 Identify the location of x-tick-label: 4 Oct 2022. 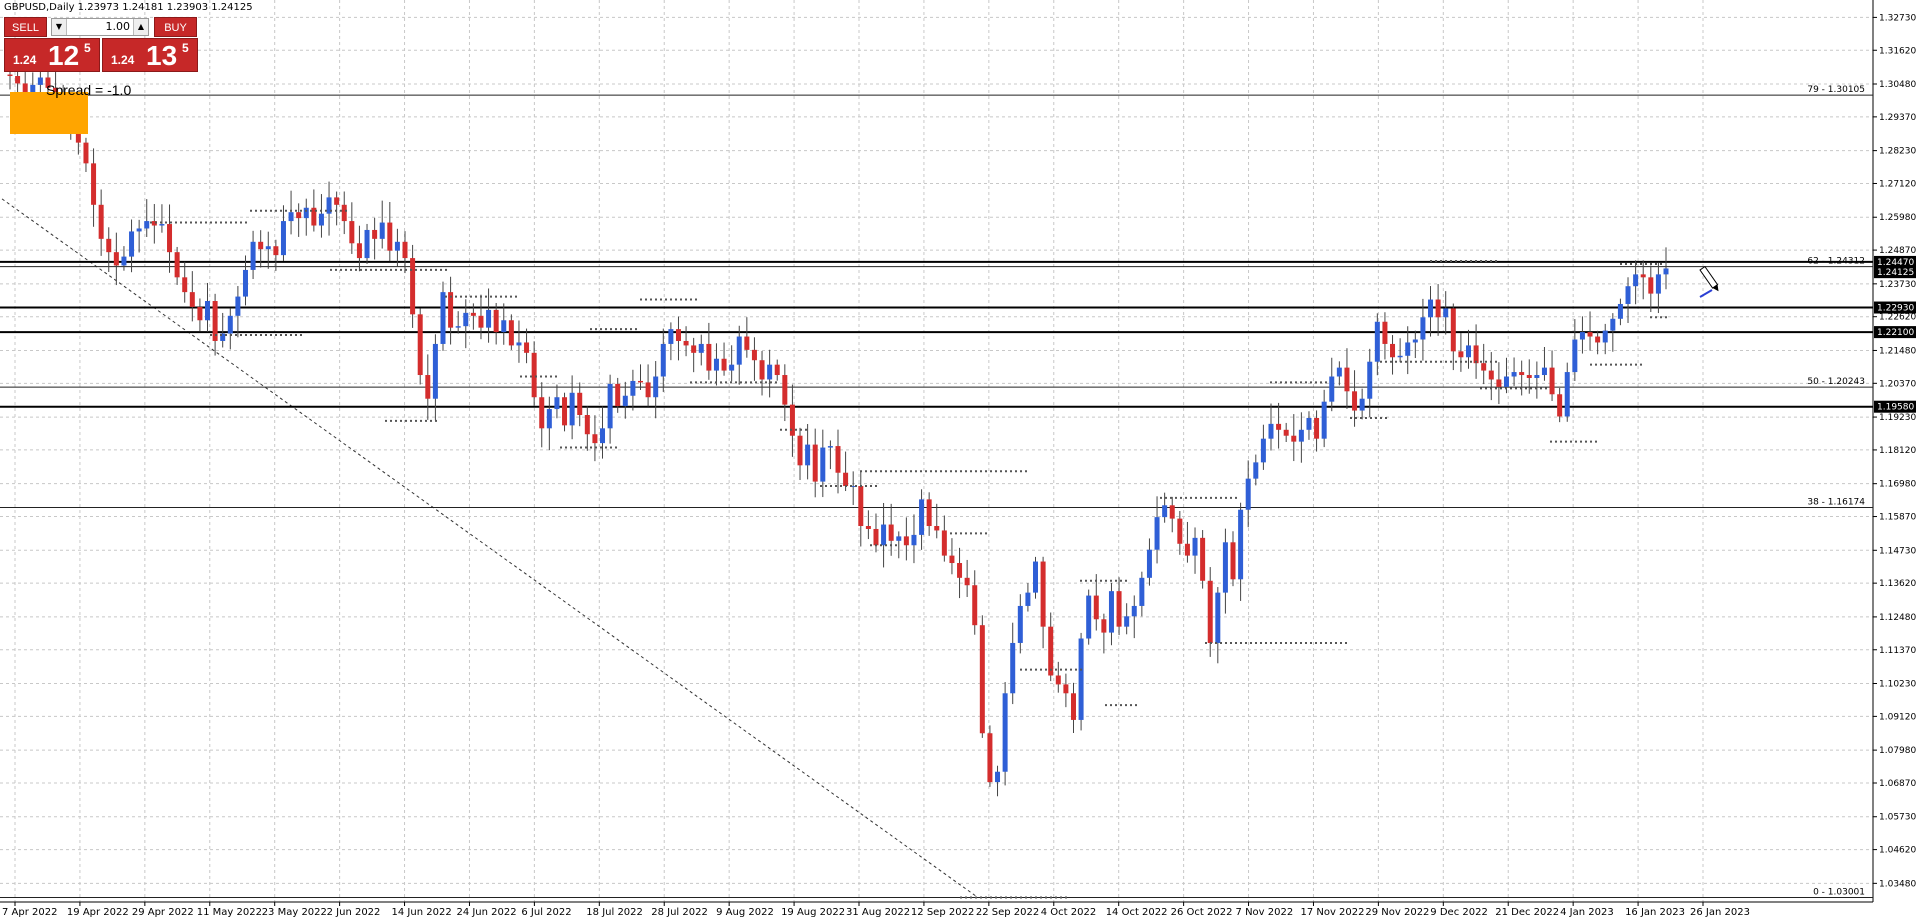
(1068, 912).